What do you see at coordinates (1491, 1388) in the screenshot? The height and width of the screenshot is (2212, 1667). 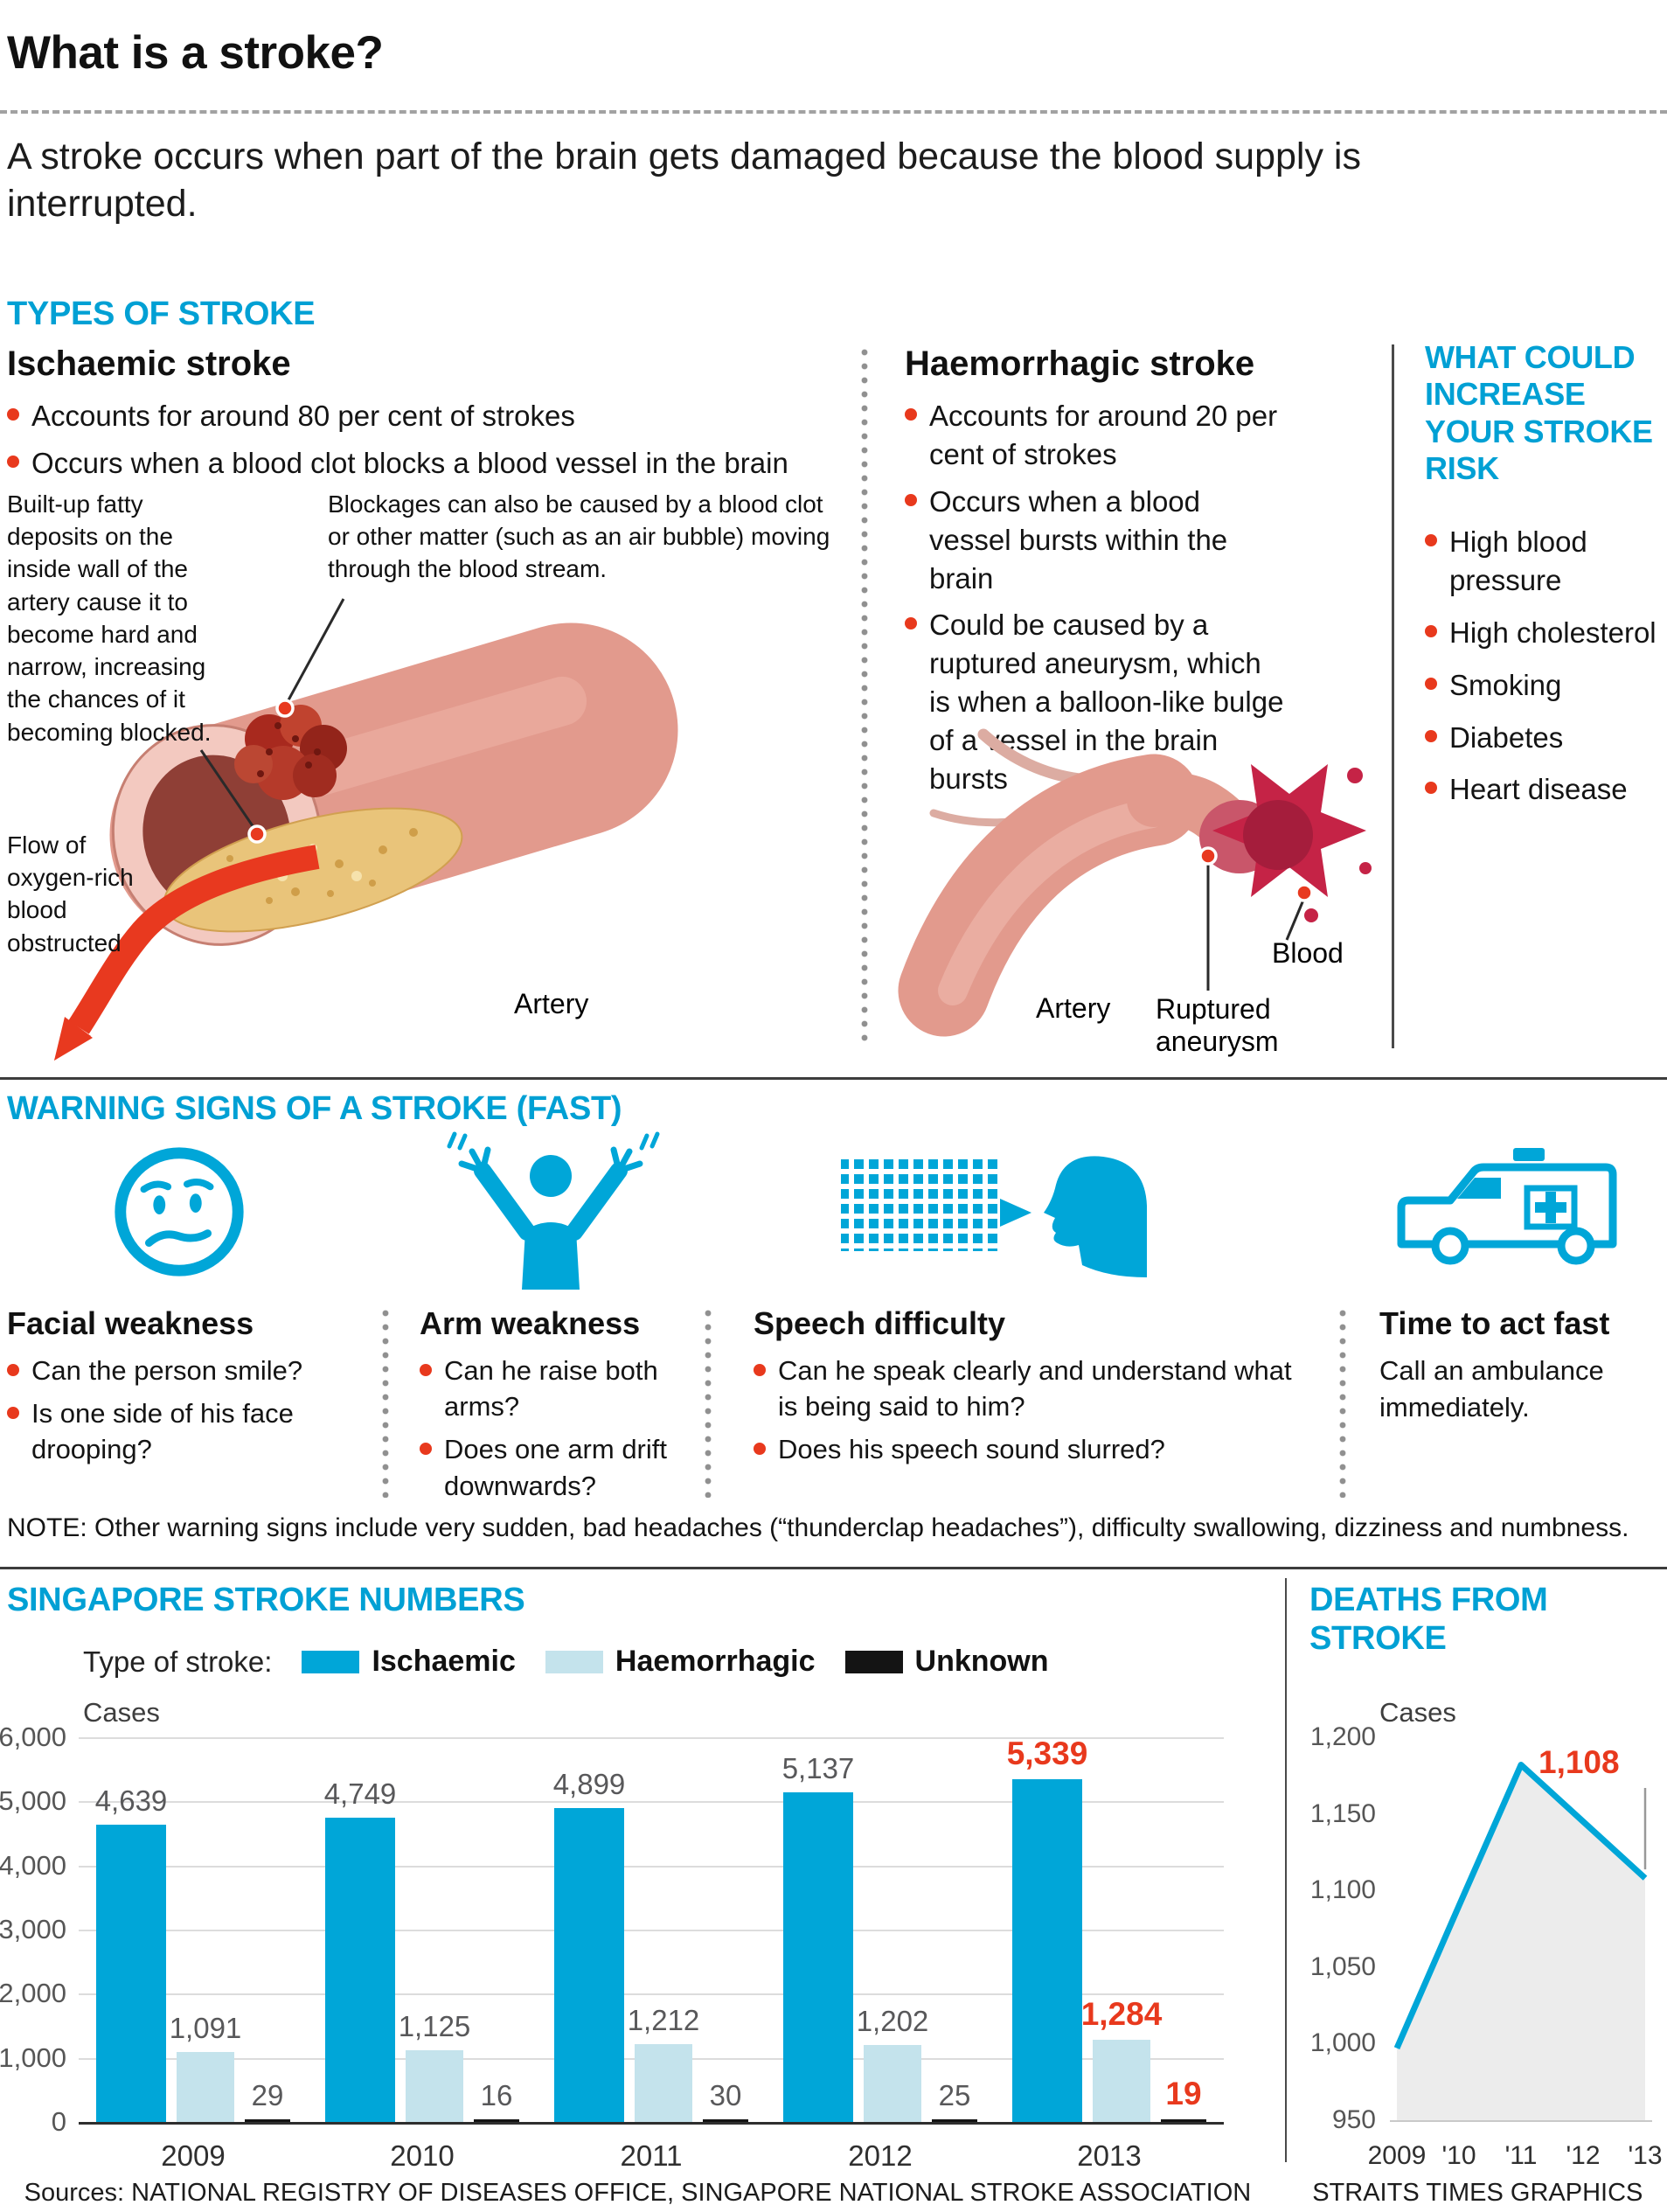 I see `warning-column-text: Call an ambulance immediately.` at bounding box center [1491, 1388].